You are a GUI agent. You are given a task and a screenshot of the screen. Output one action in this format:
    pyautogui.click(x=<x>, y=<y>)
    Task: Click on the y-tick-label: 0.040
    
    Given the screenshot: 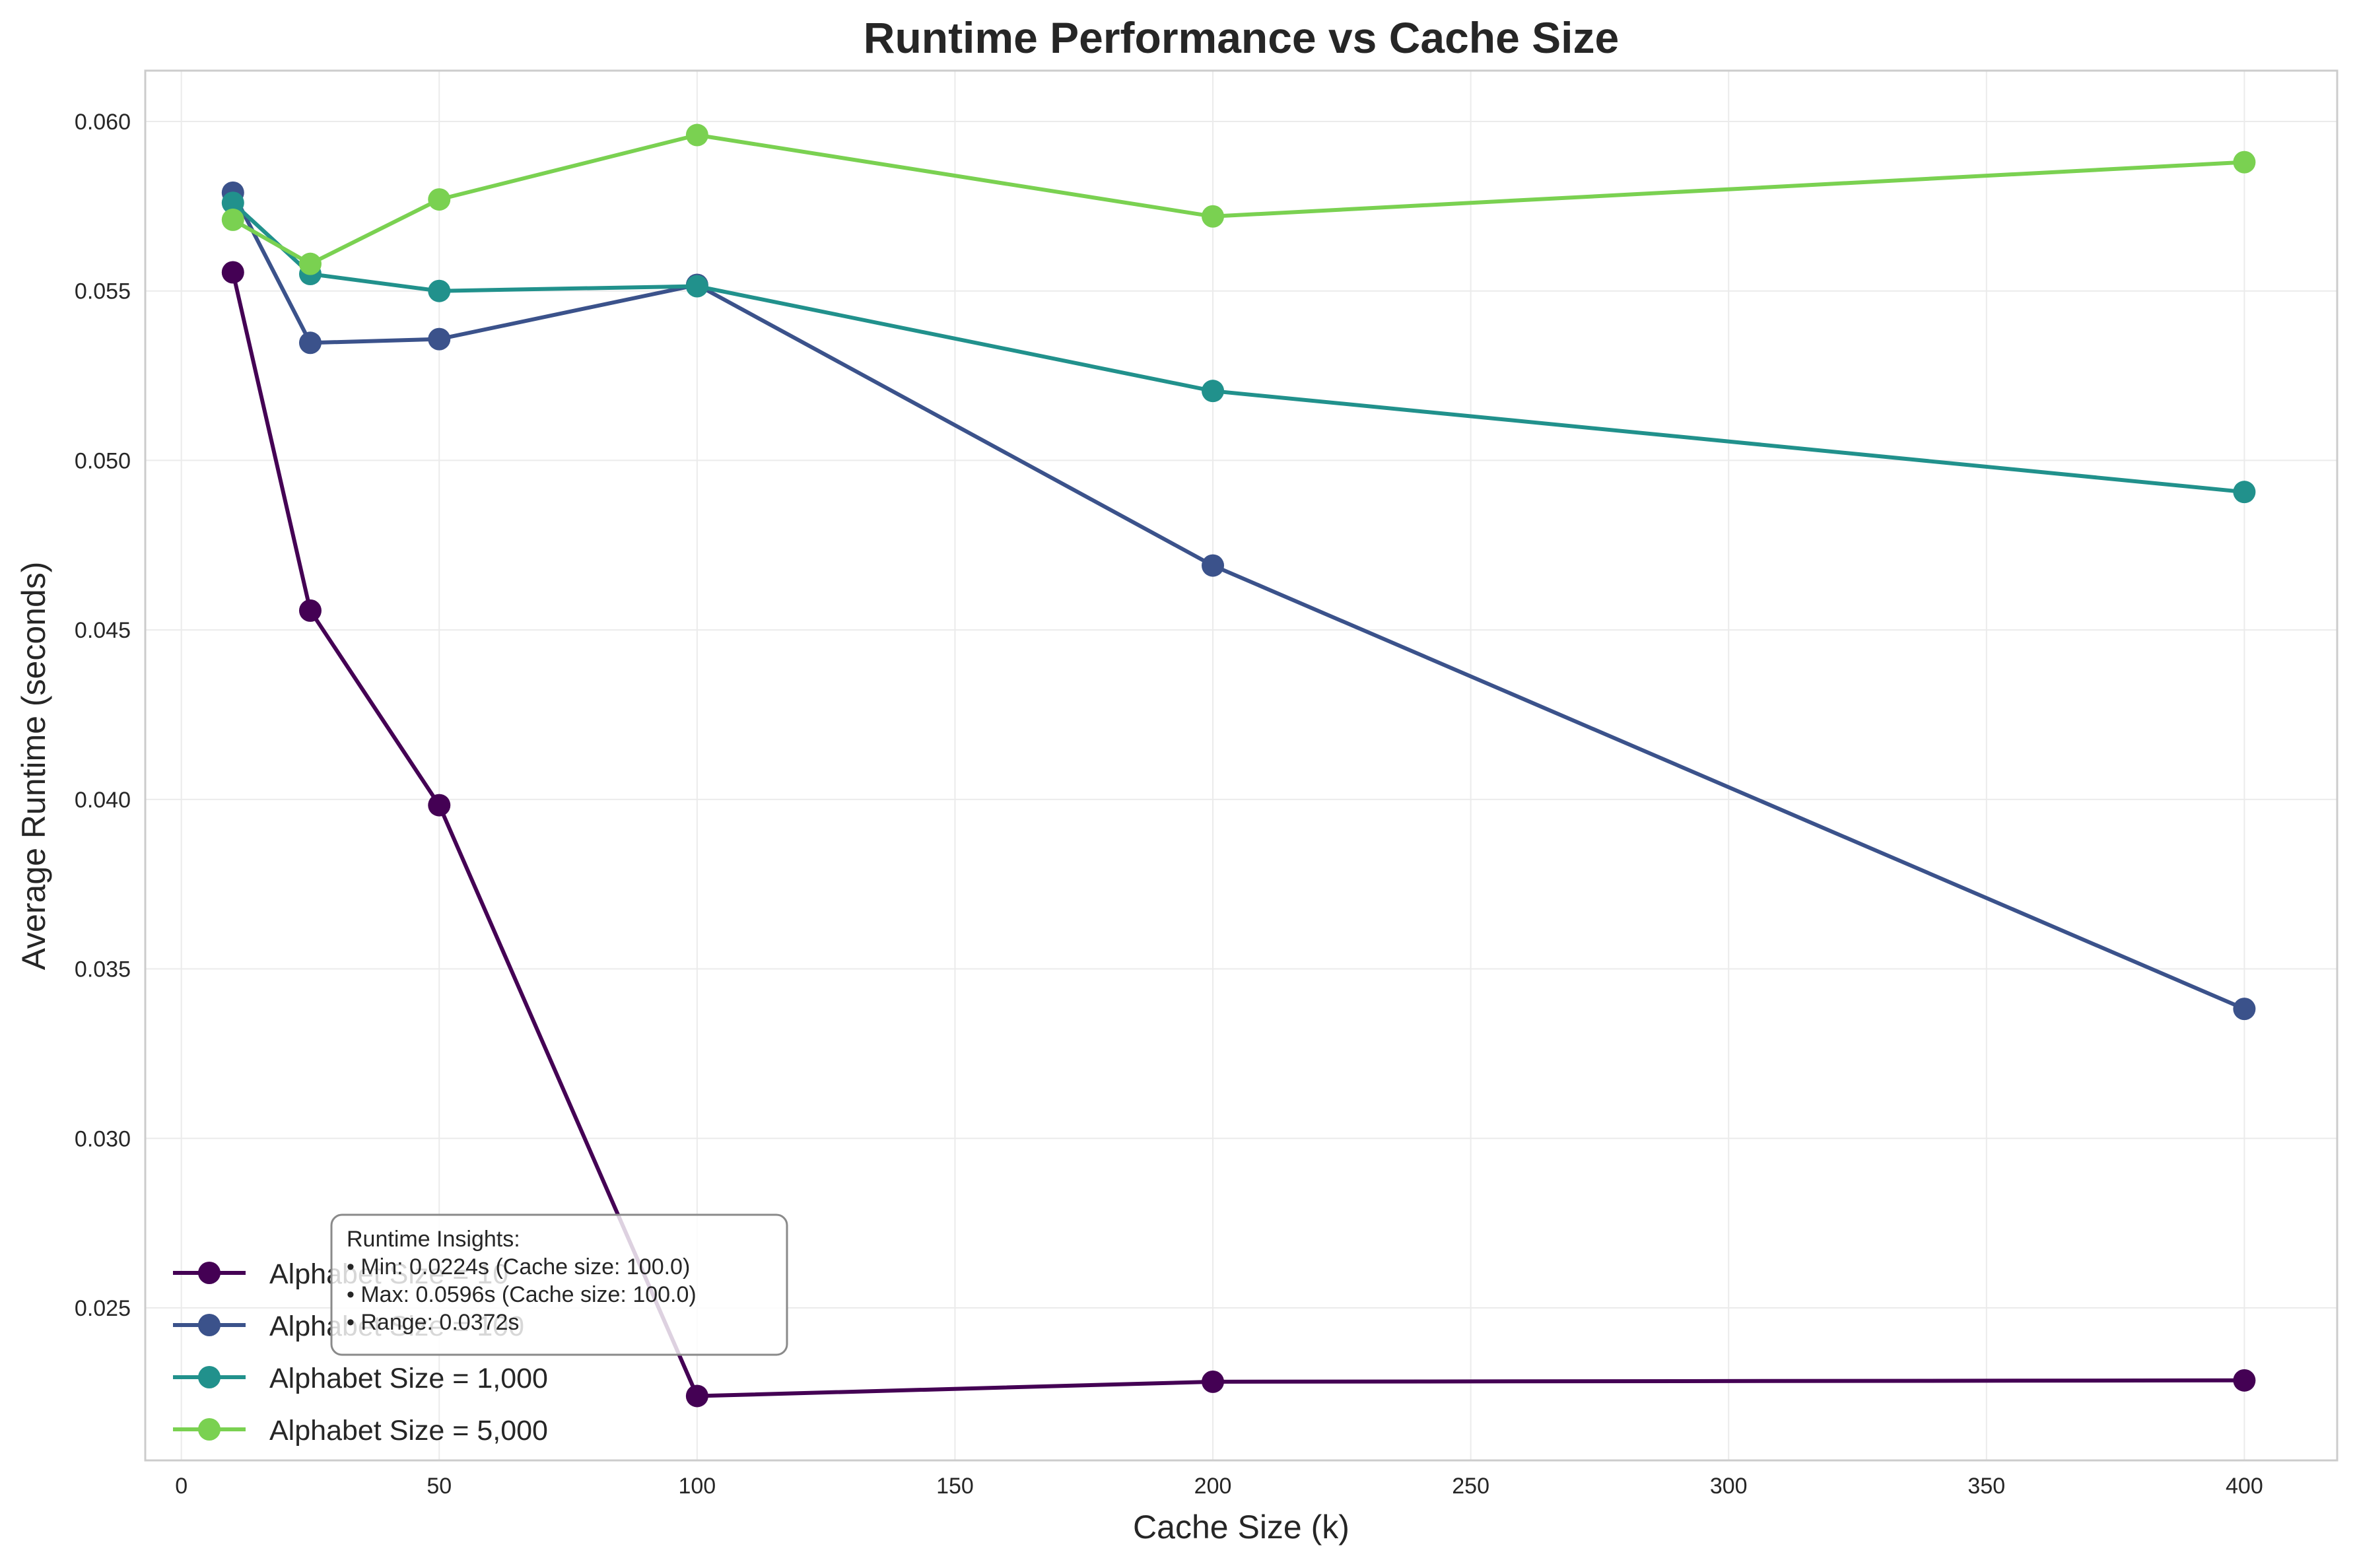 What is the action you would take?
    pyautogui.click(x=103, y=800)
    